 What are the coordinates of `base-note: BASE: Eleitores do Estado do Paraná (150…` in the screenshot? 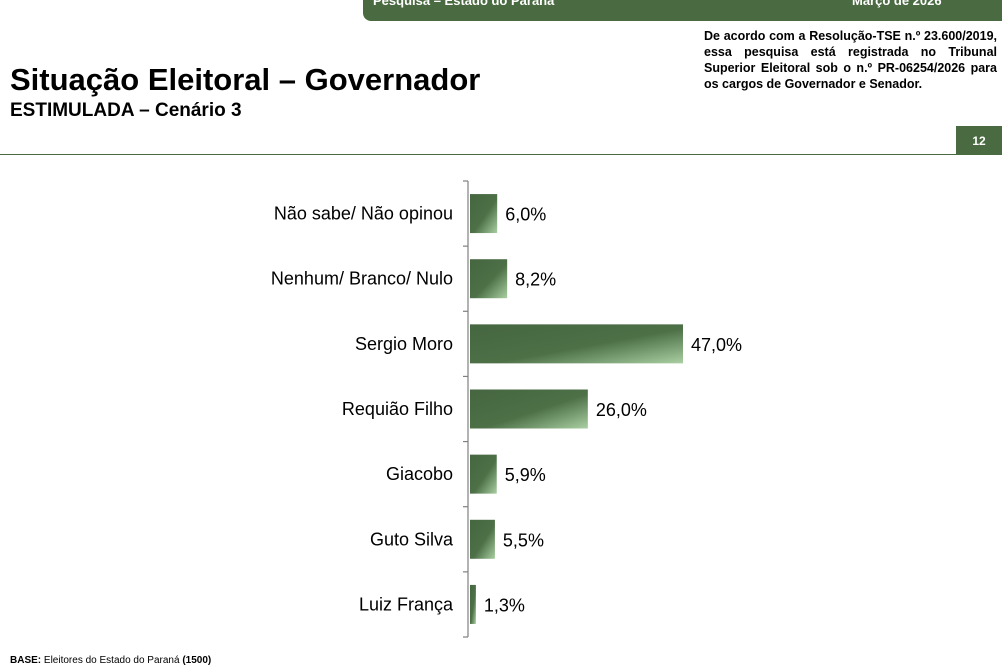 It's located at (110, 660).